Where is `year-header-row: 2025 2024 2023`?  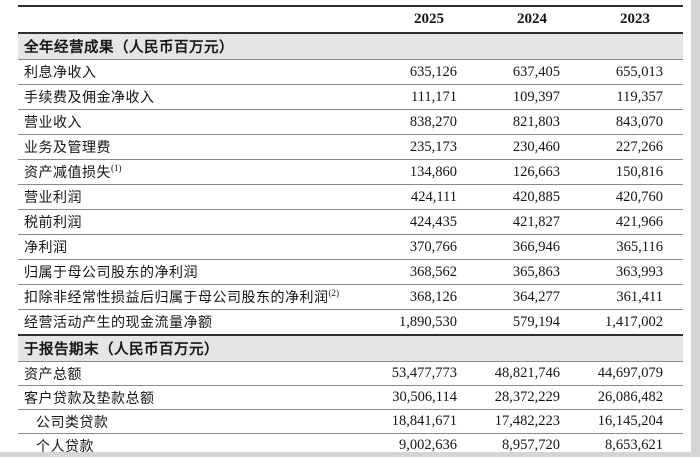 year-header-row: 2025 2024 2023 is located at coordinates (350, 20).